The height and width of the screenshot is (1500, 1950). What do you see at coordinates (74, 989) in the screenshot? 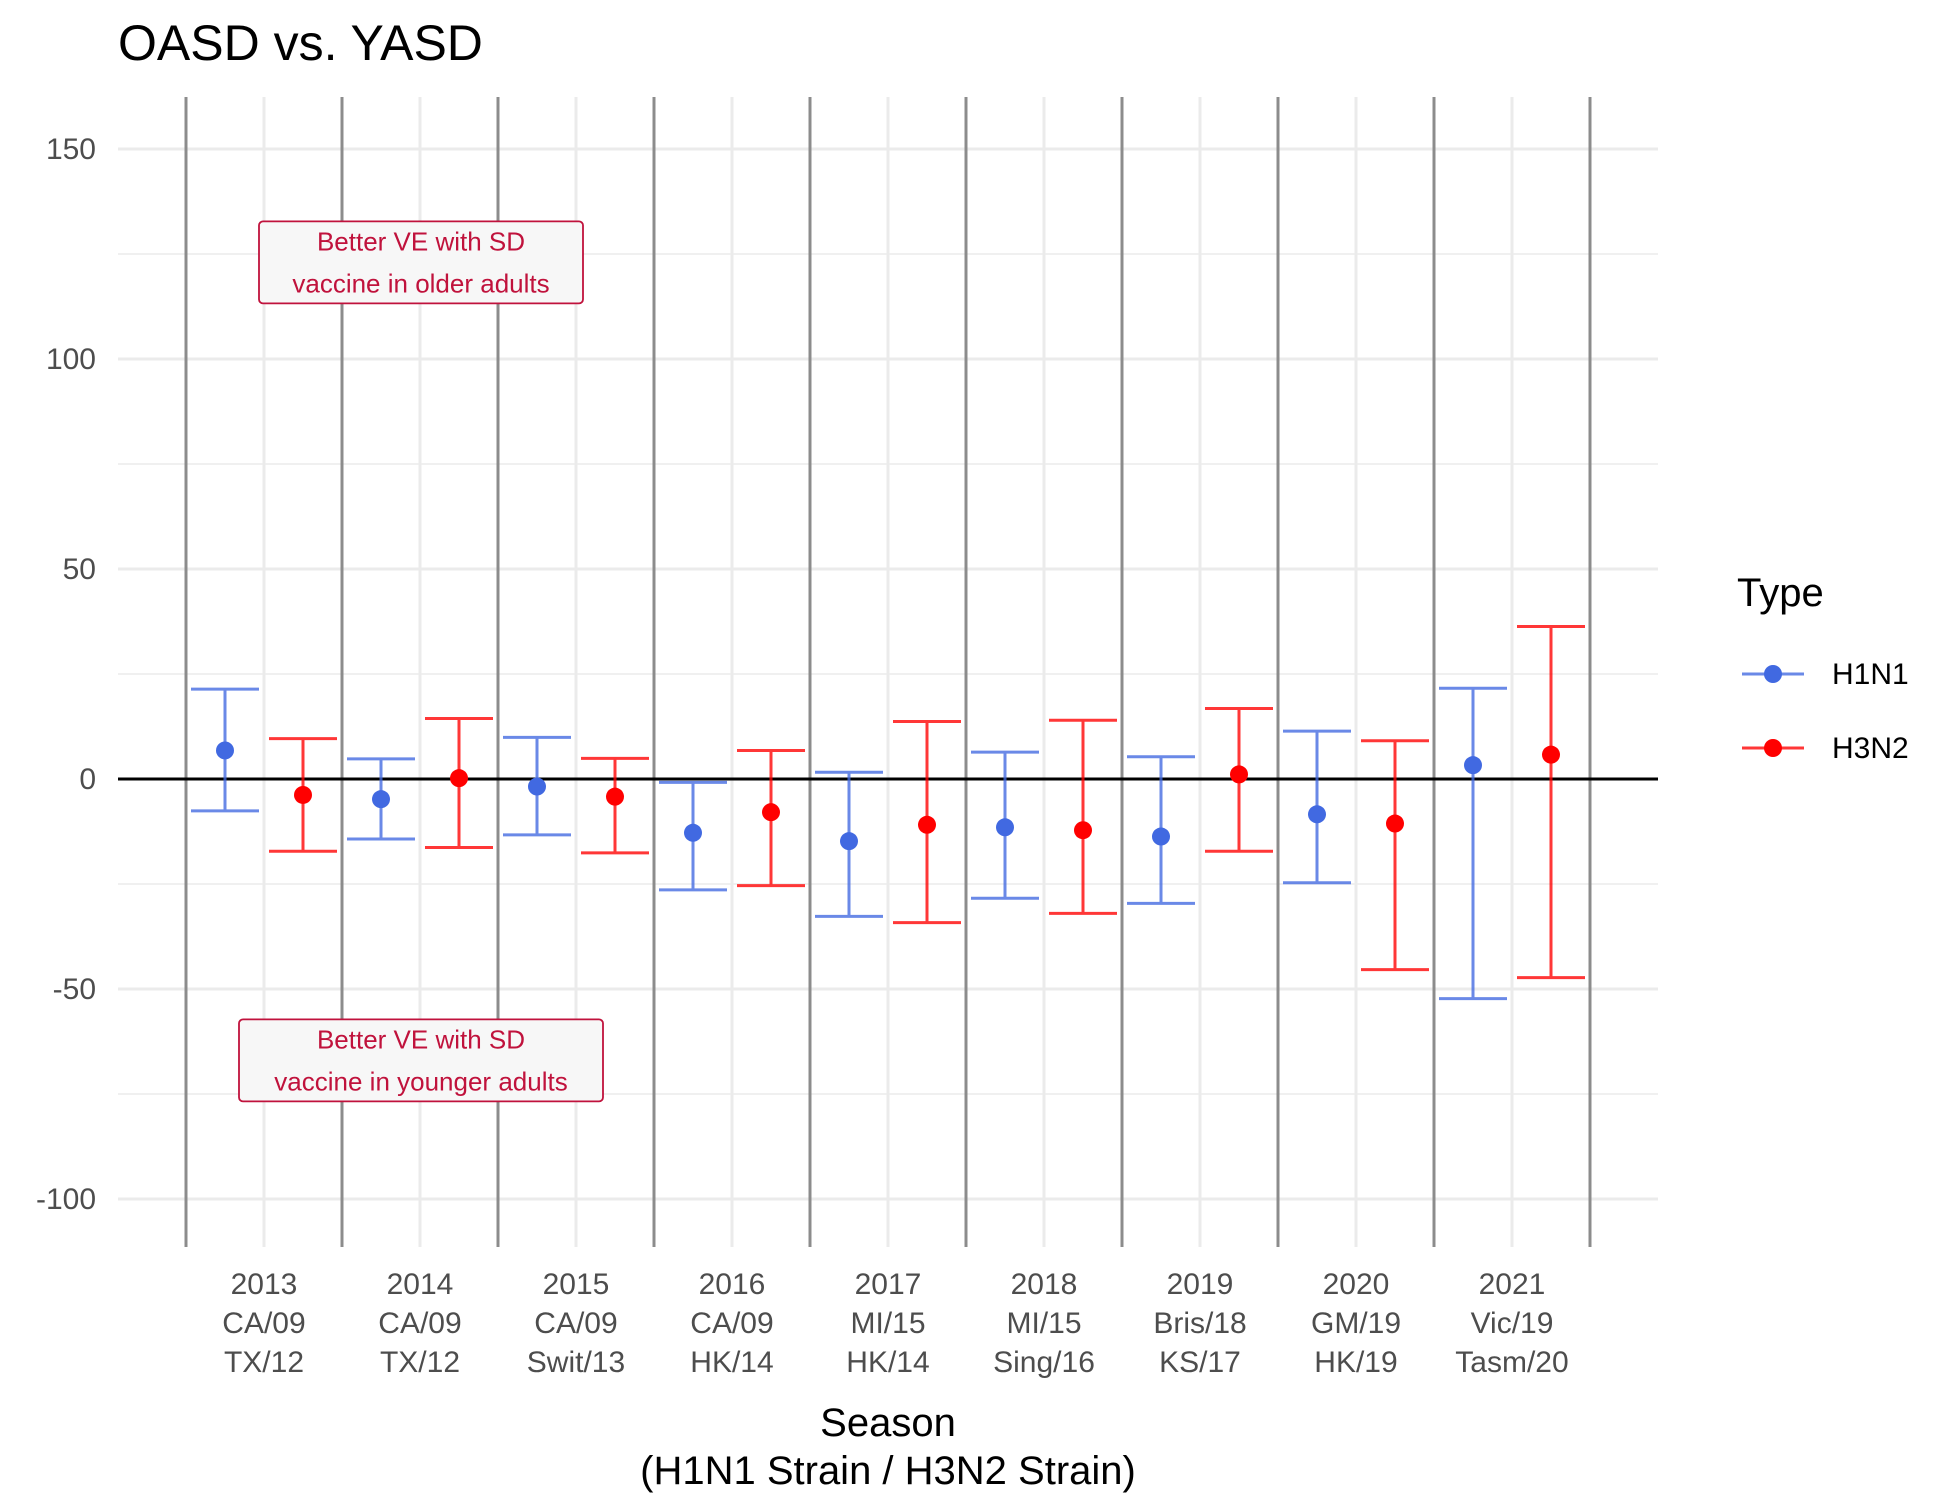
I see `y-tick-label: -50` at bounding box center [74, 989].